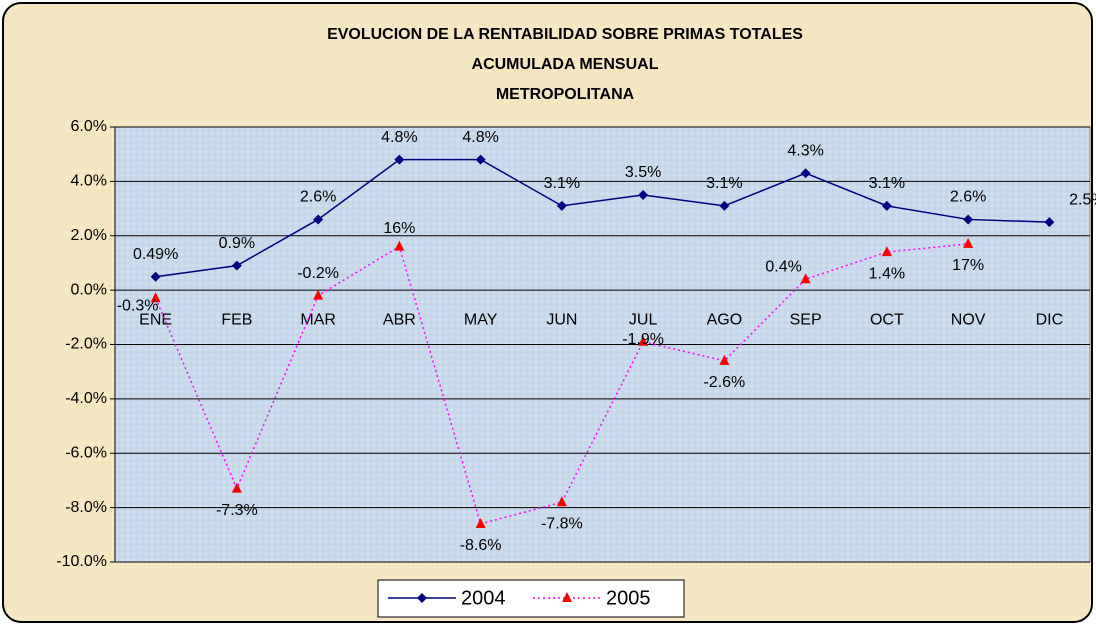  Describe the element at coordinates (561, 319) in the screenshot. I see `x-tick-label: JUN` at that location.